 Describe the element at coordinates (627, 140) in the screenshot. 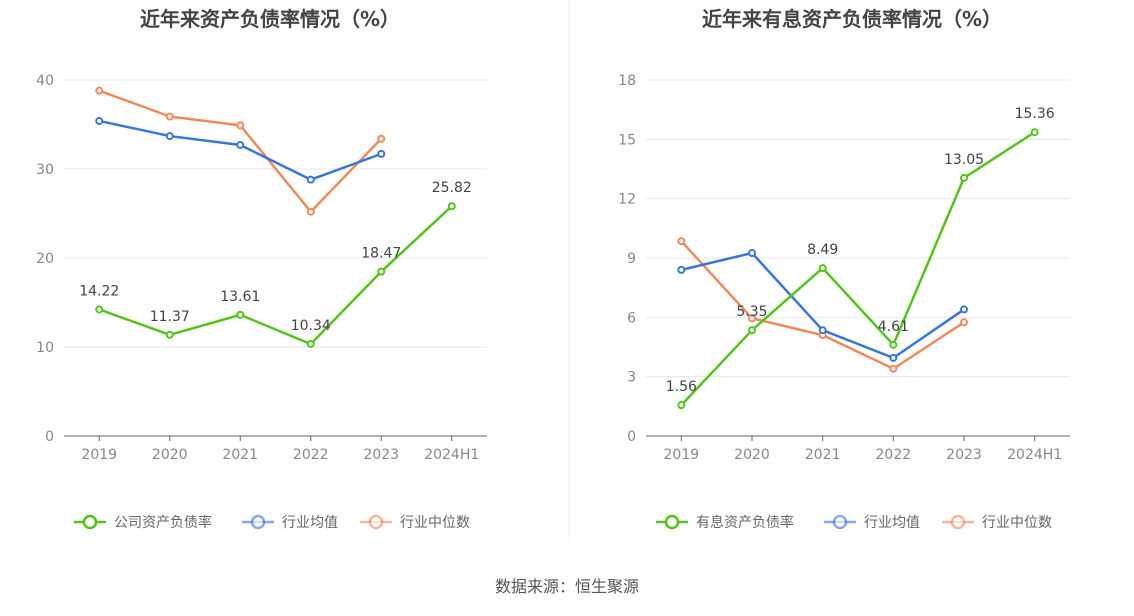

I see `y-tick-label: 15` at that location.